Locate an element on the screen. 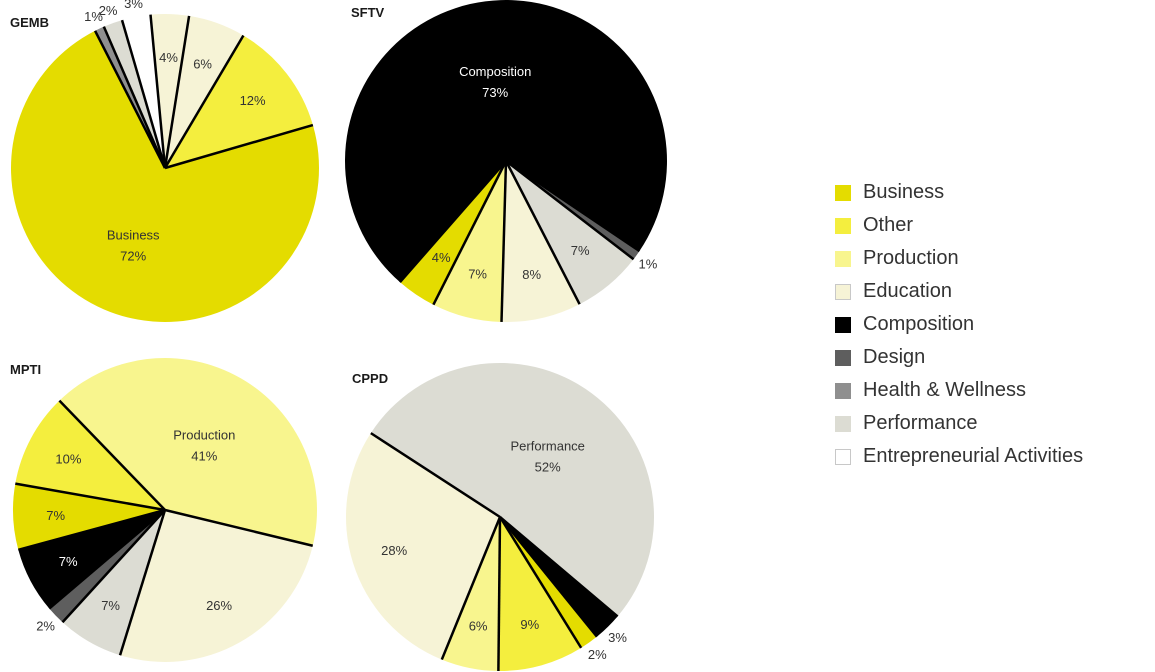 The image size is (1155, 672). legend-swatch-health-wellness is located at coordinates (843, 390).